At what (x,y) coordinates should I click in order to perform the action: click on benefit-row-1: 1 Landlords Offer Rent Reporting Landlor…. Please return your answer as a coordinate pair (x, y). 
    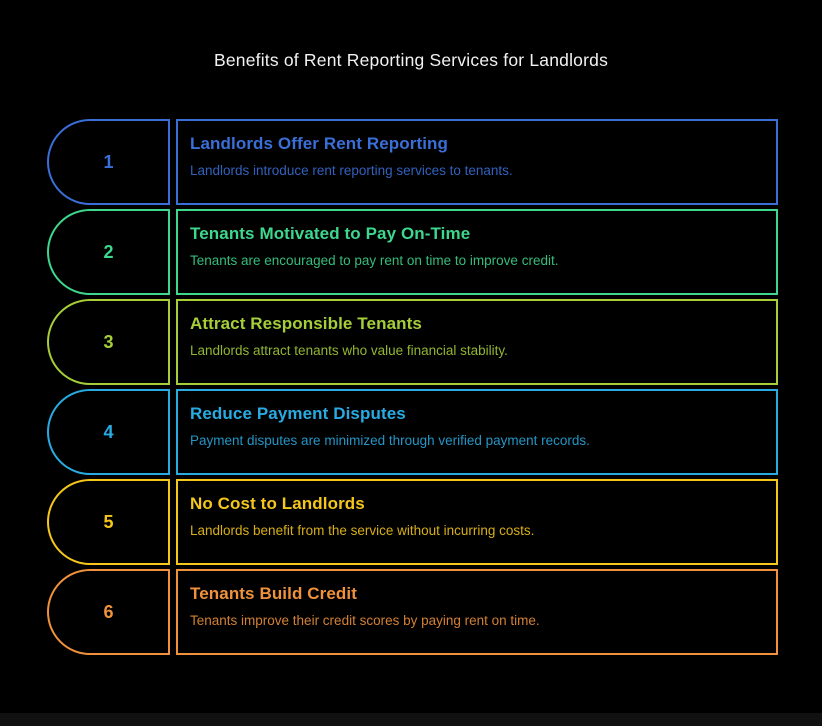
    Looking at the image, I should click on (412, 162).